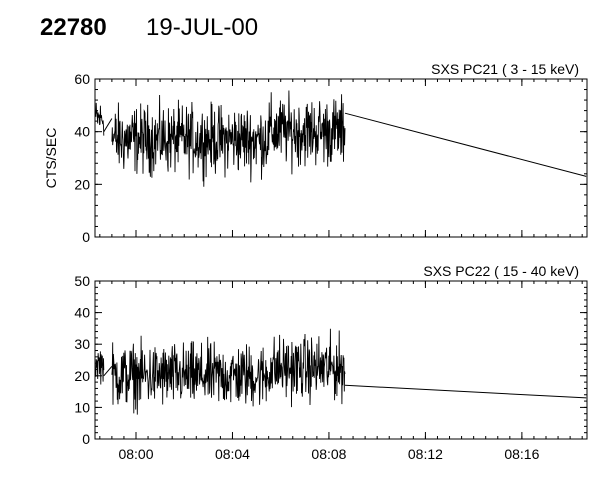 Image resolution: width=600 pixels, height=480 pixels. What do you see at coordinates (202, 27) in the screenshot?
I see `observation-date: 19-JUL-00` at bounding box center [202, 27].